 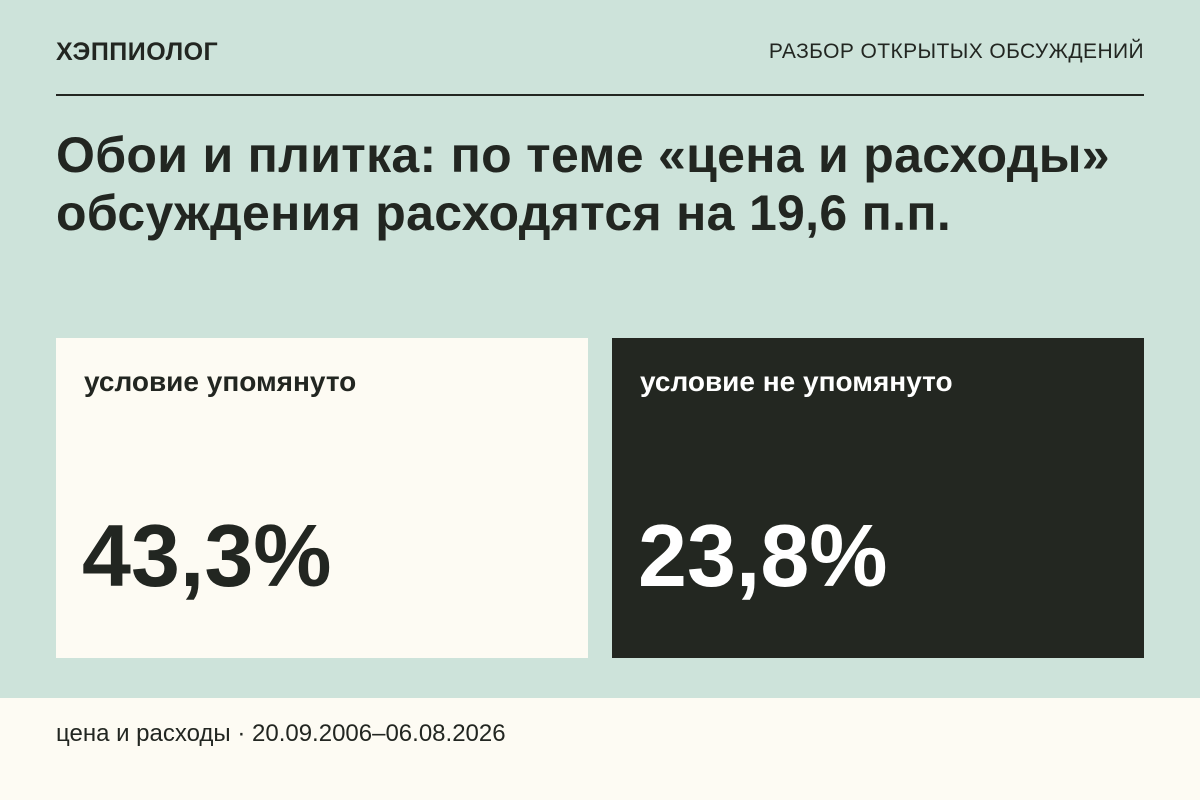 What do you see at coordinates (207, 555) in the screenshot?
I see `stat-card-value: 43,3%` at bounding box center [207, 555].